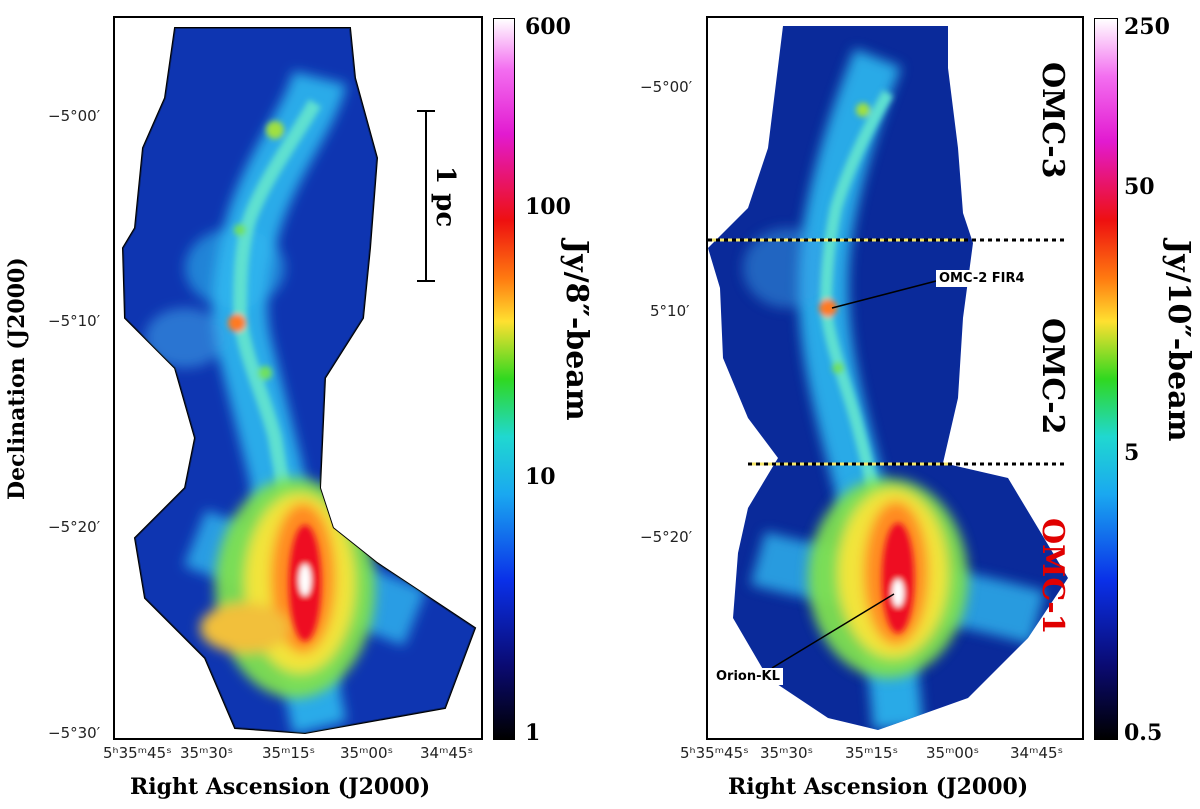  I want to click on right-cbar-tick-5: 5, so click(1132, 453).